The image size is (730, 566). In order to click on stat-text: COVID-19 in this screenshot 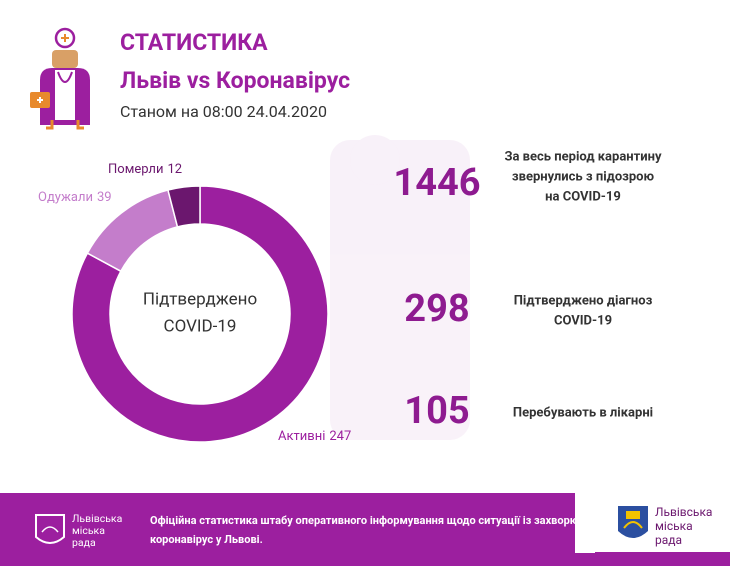, I will do `click(583, 320)`.